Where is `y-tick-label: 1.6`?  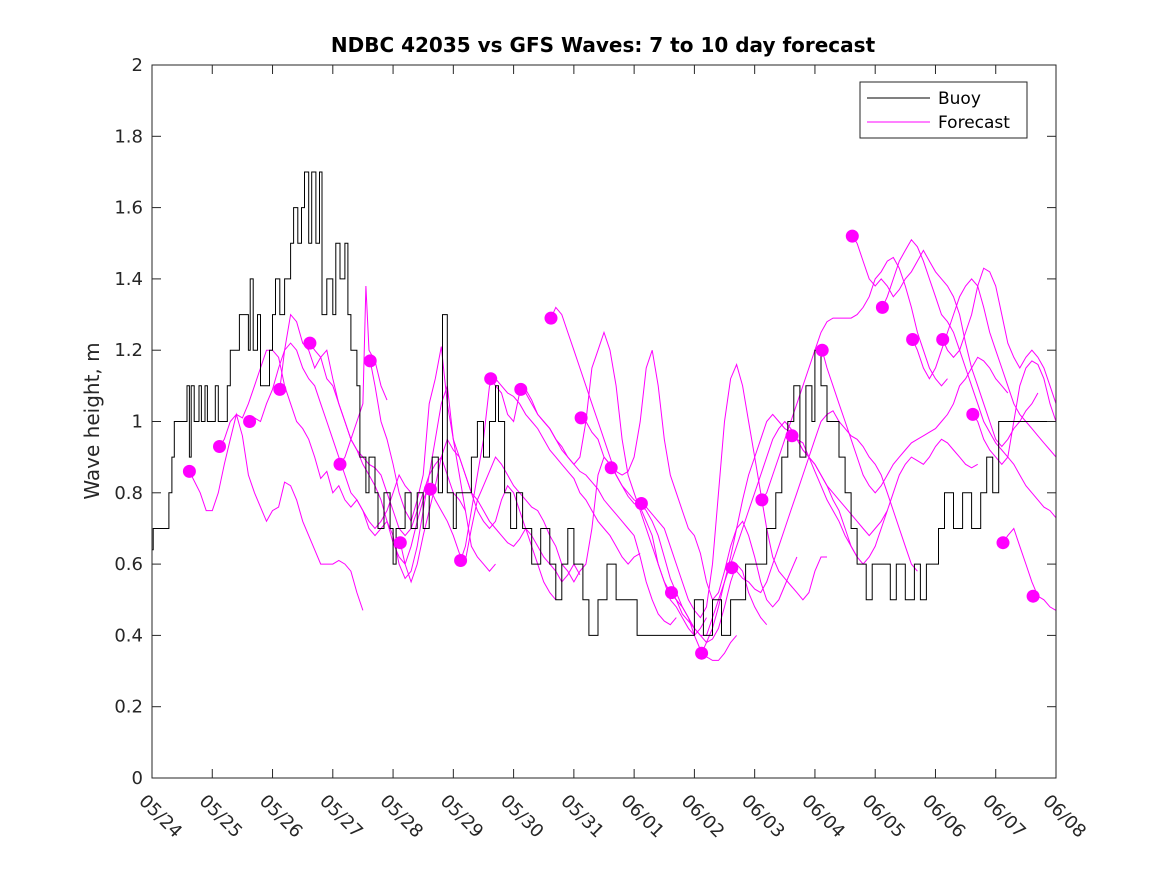 y-tick-label: 1.6 is located at coordinates (128, 208).